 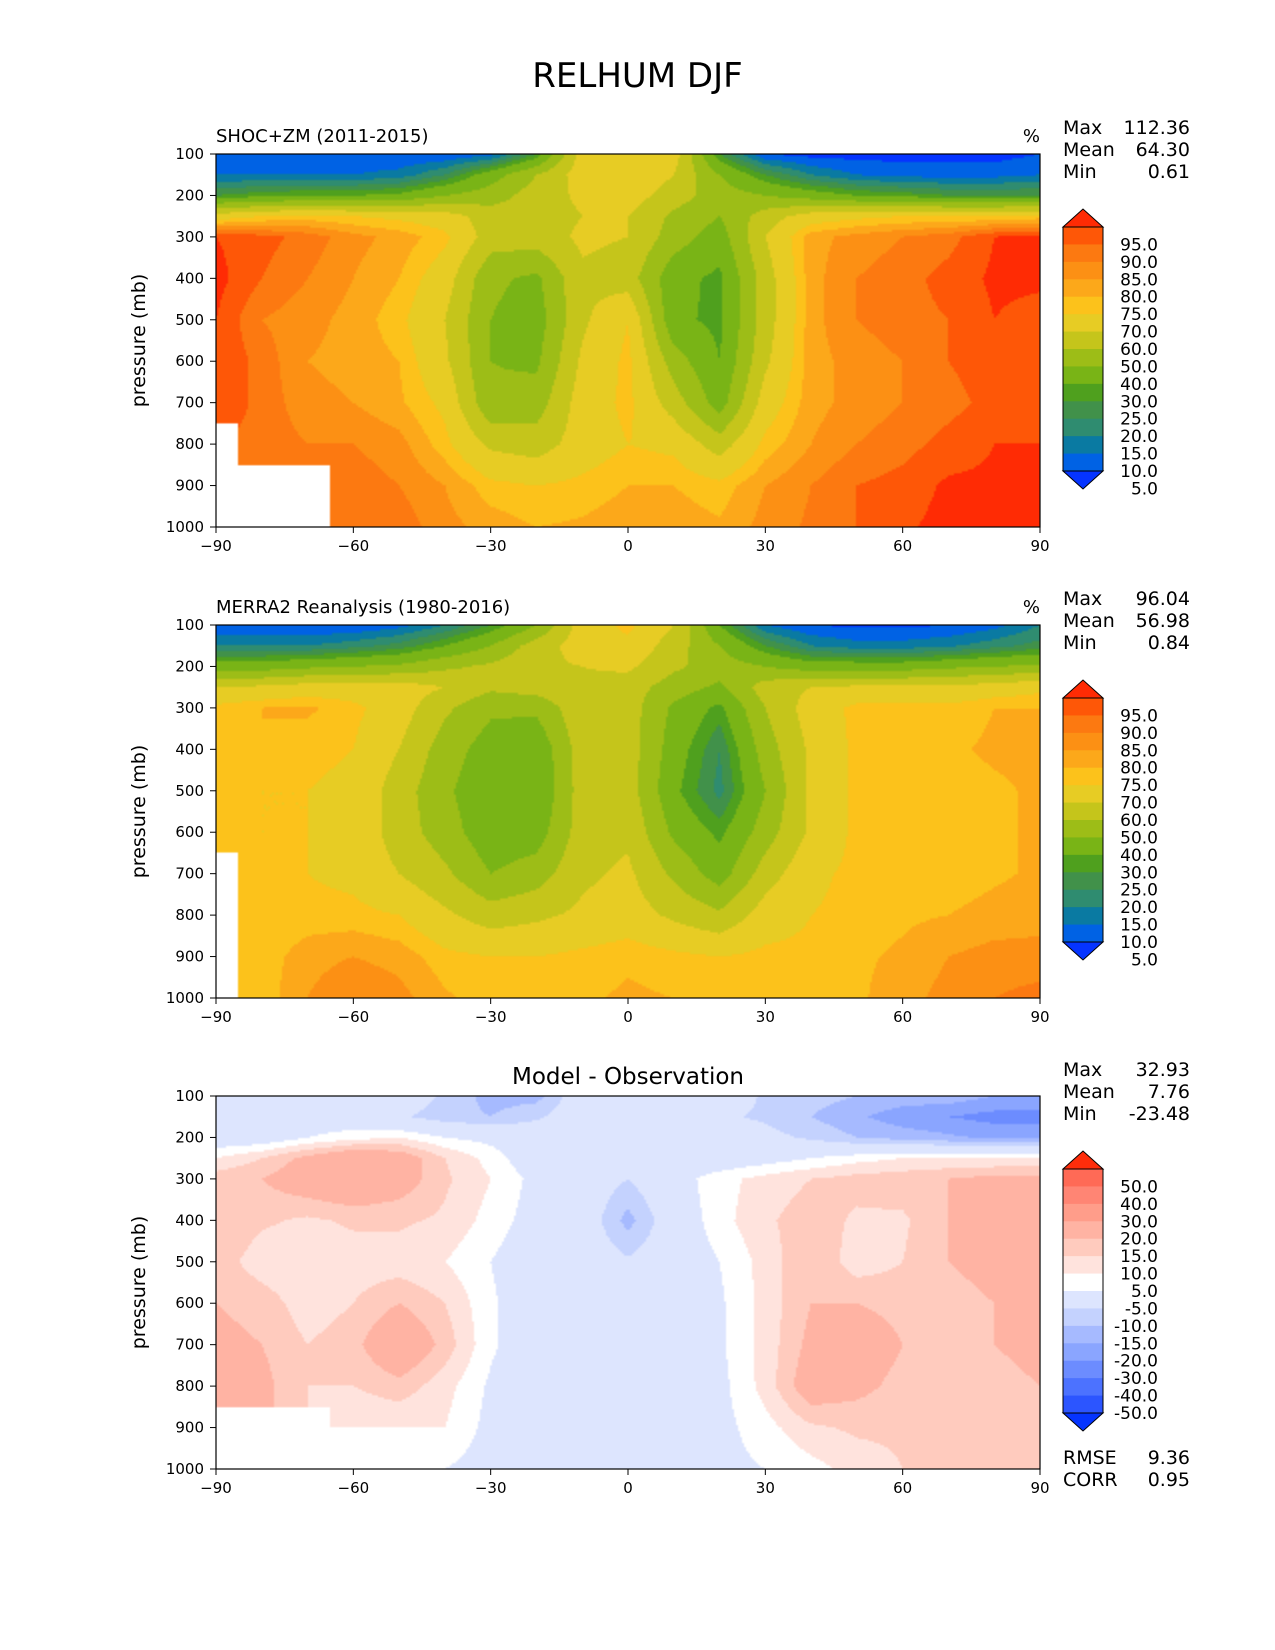 What do you see at coordinates (189, 832) in the screenshot?
I see `y-tick-label: 600` at bounding box center [189, 832].